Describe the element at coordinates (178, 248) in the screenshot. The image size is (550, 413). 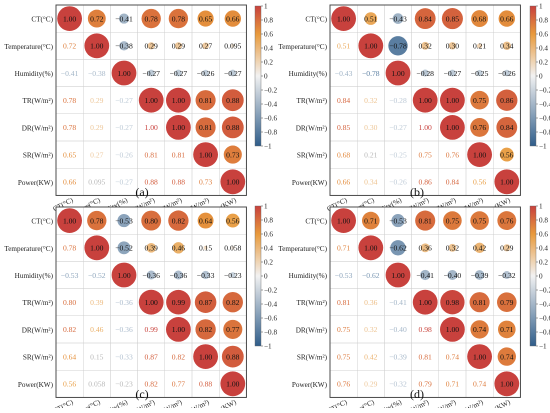
I see `cell-value-label: 0.46` at that location.